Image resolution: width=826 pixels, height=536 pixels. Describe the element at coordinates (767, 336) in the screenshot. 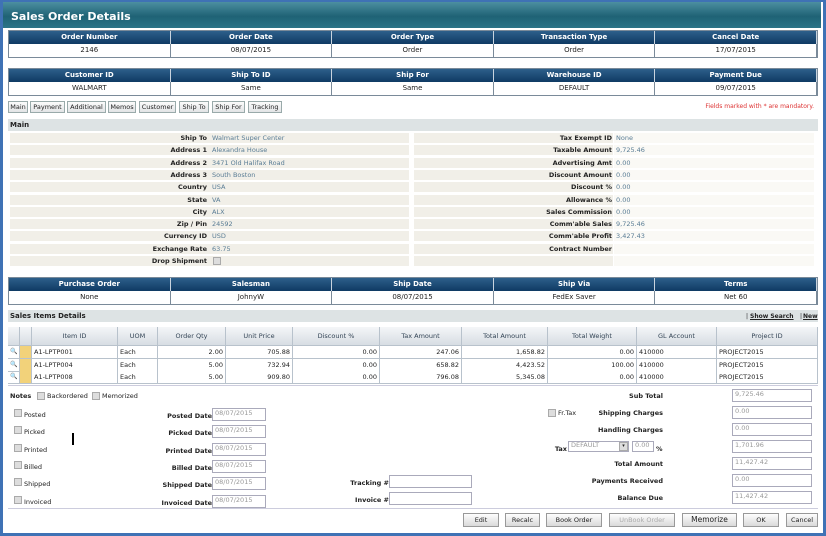

I see `column-header: Project ID` at that location.